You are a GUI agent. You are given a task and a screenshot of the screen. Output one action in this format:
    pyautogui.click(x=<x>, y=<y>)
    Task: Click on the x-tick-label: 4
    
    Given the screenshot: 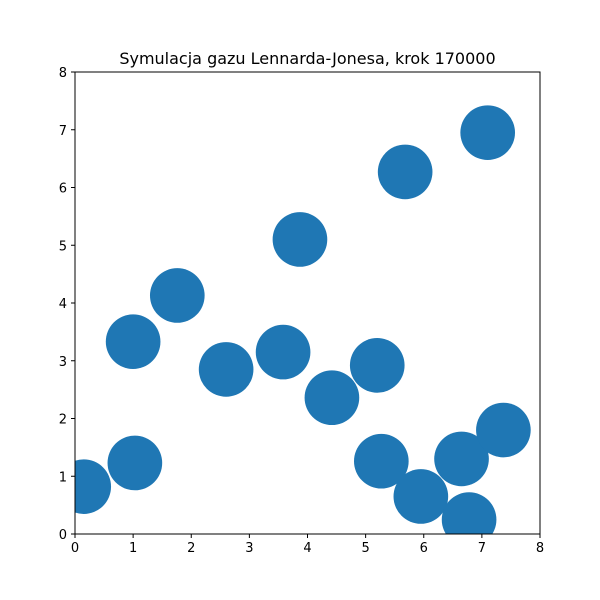 What is the action you would take?
    pyautogui.click(x=307, y=548)
    